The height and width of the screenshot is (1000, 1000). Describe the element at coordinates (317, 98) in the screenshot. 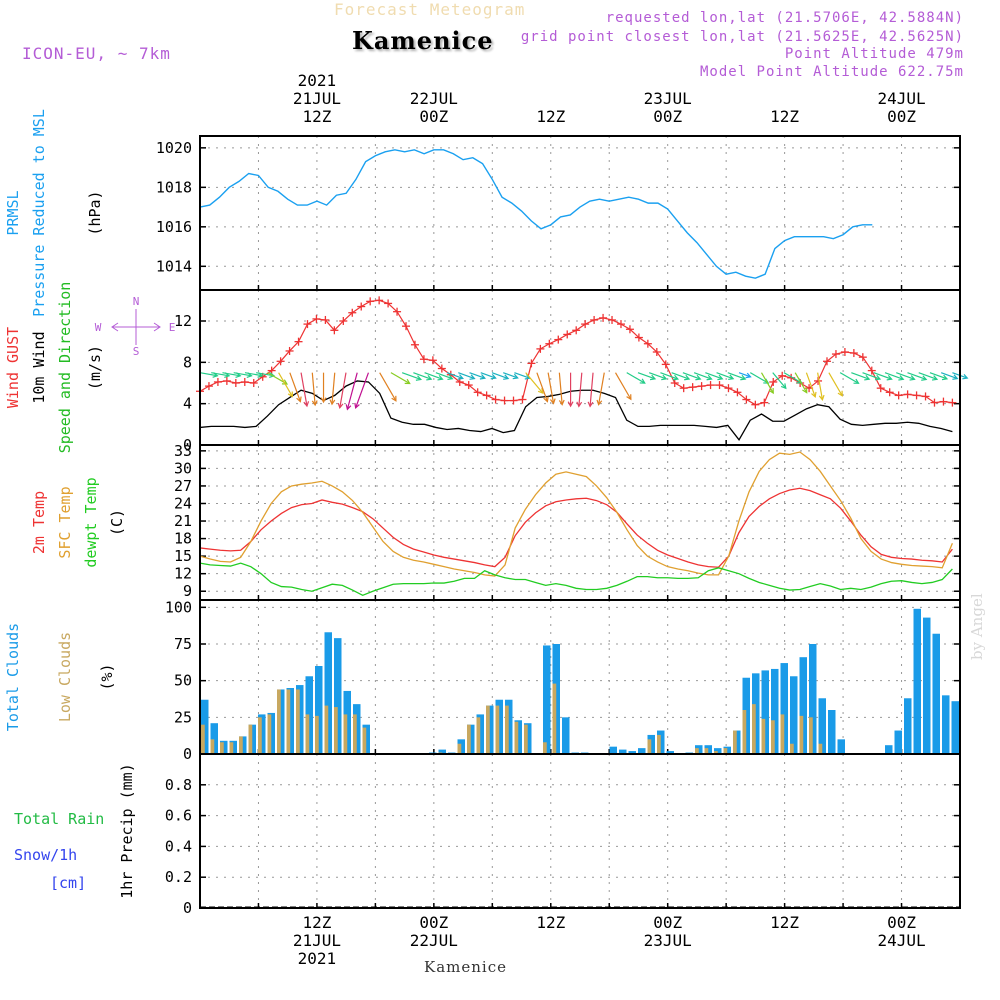

I see `time-label-top: 21JUL` at that location.